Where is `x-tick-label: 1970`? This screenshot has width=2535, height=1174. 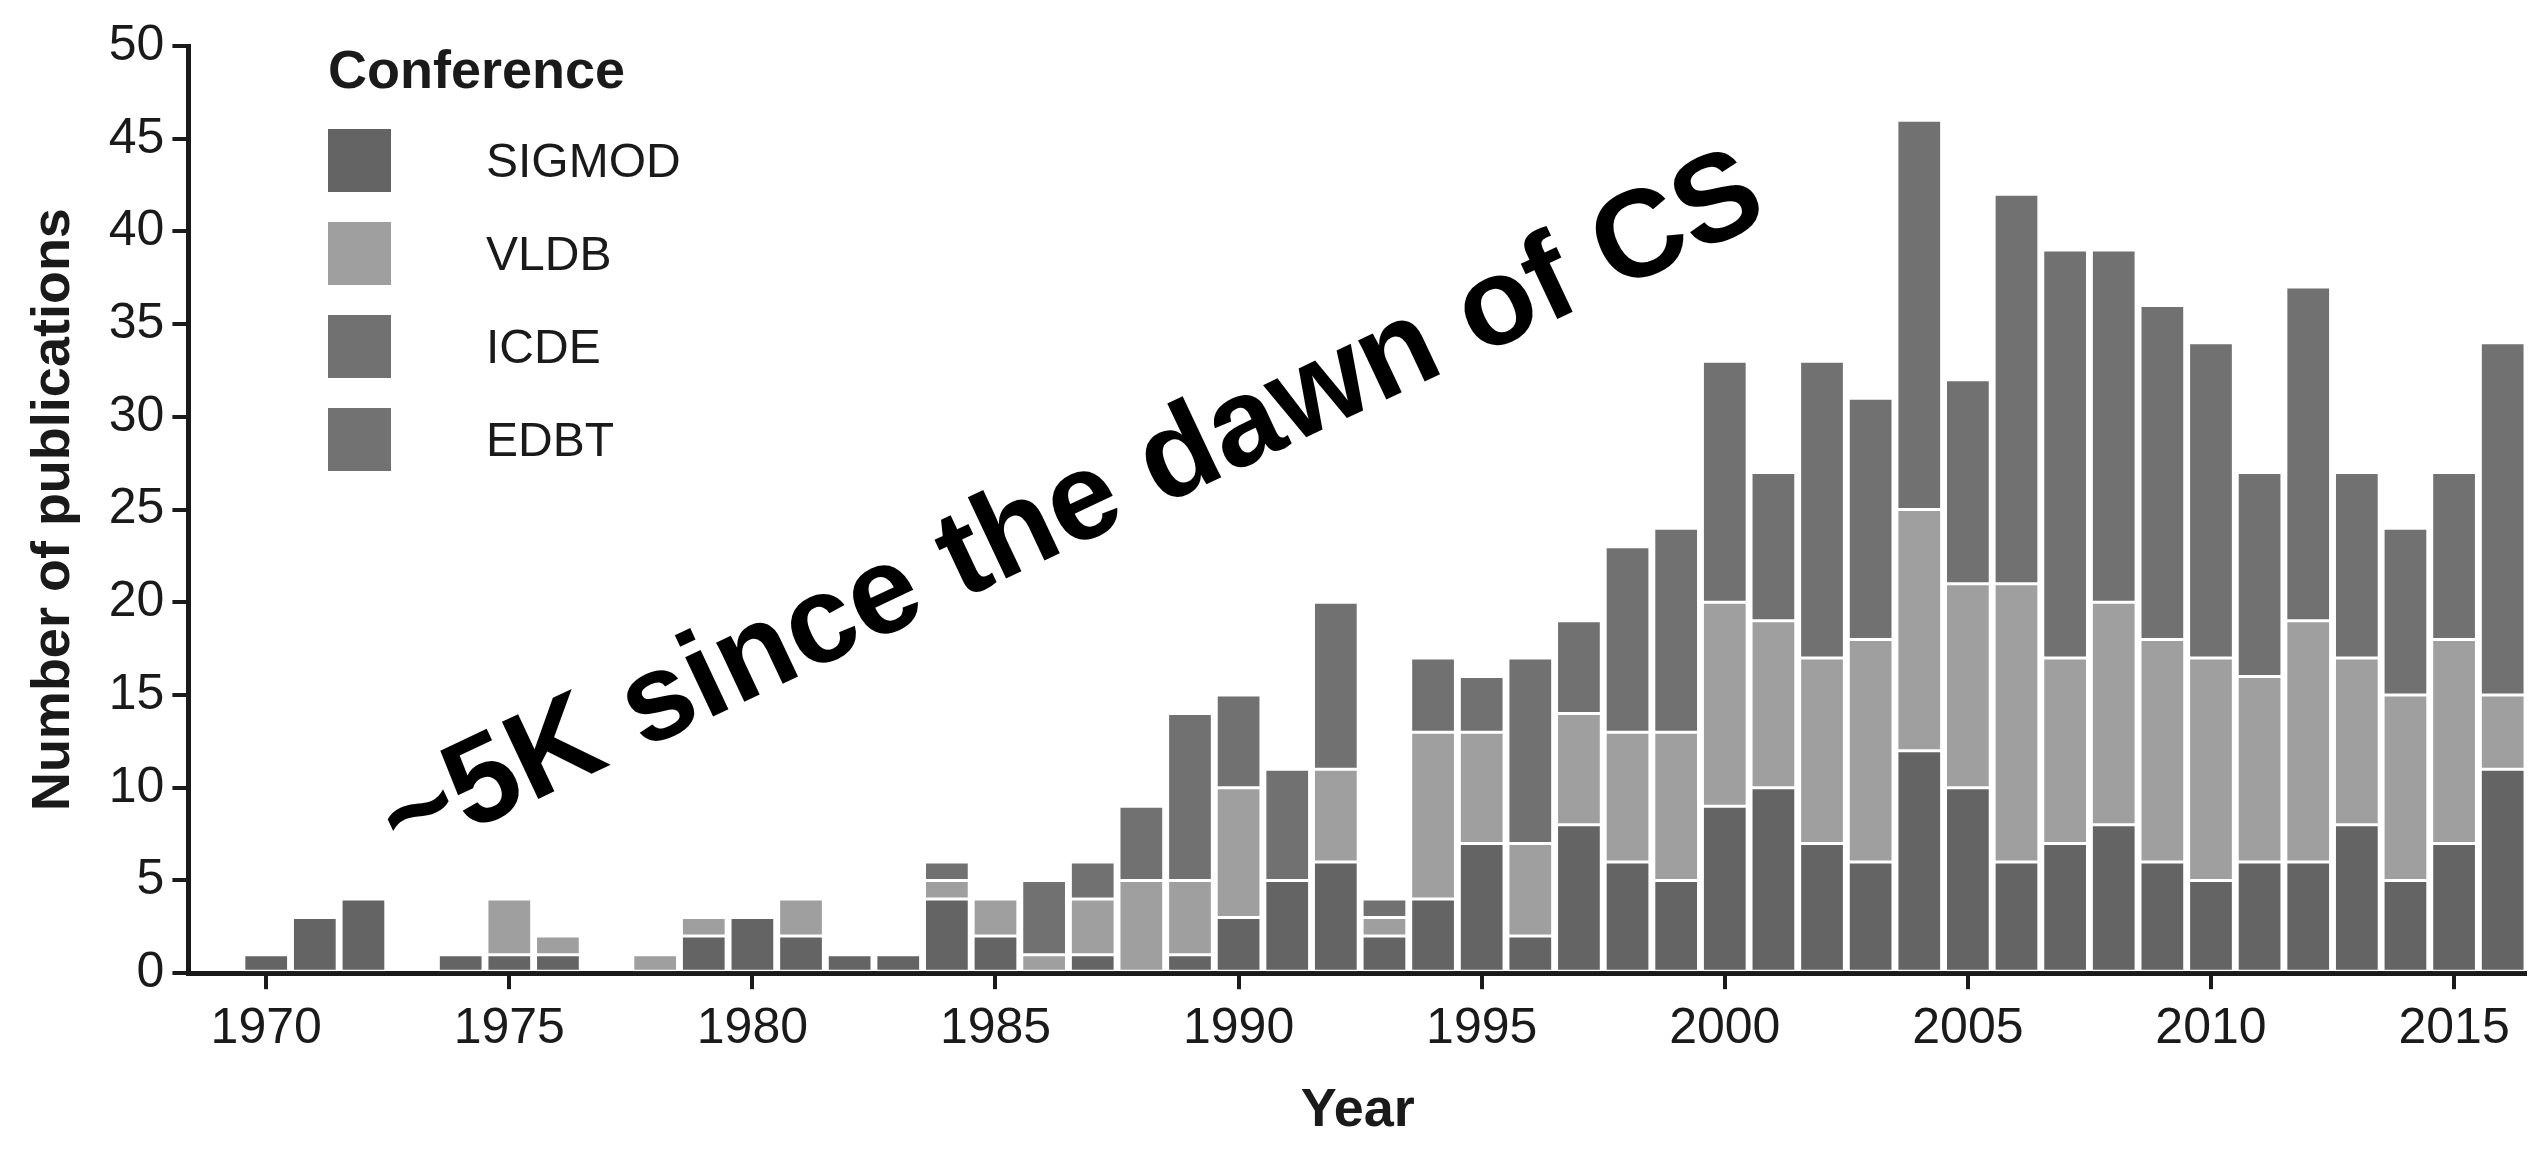
x-tick-label: 1970 is located at coordinates (266, 1025).